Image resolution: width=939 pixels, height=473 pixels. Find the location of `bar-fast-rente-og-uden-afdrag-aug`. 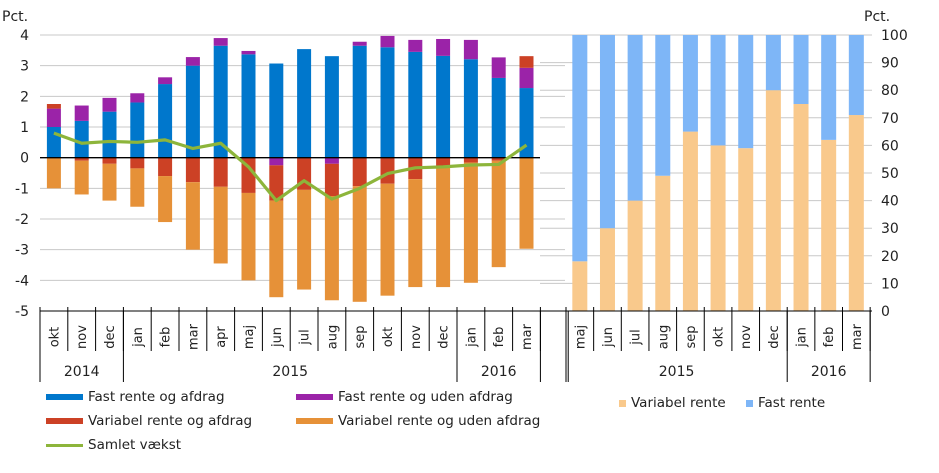

bar-fast-rente-og-uden-afdrag-aug is located at coordinates (331, 160).